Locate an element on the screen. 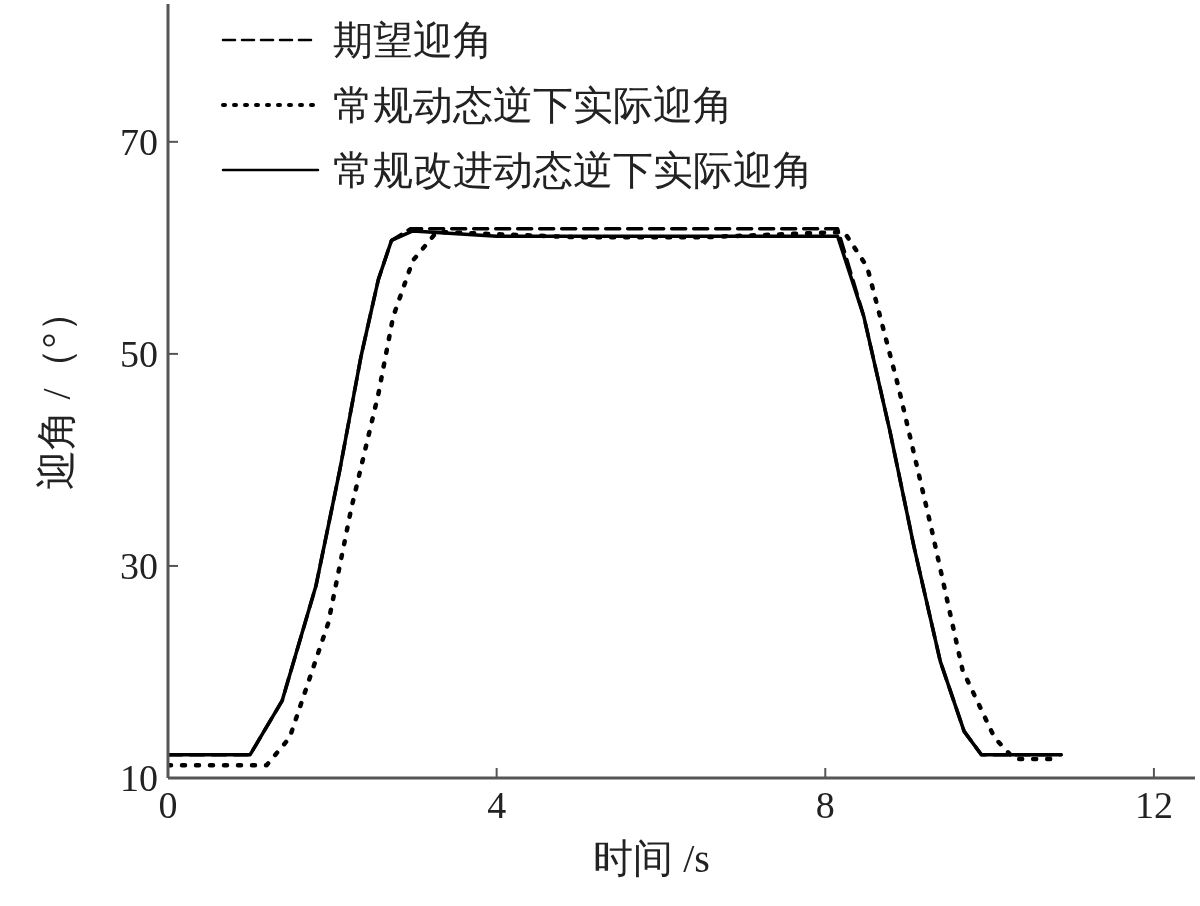 This screenshot has height=906, width=1200. legend-label: 期望迎角 is located at coordinates (413, 40).